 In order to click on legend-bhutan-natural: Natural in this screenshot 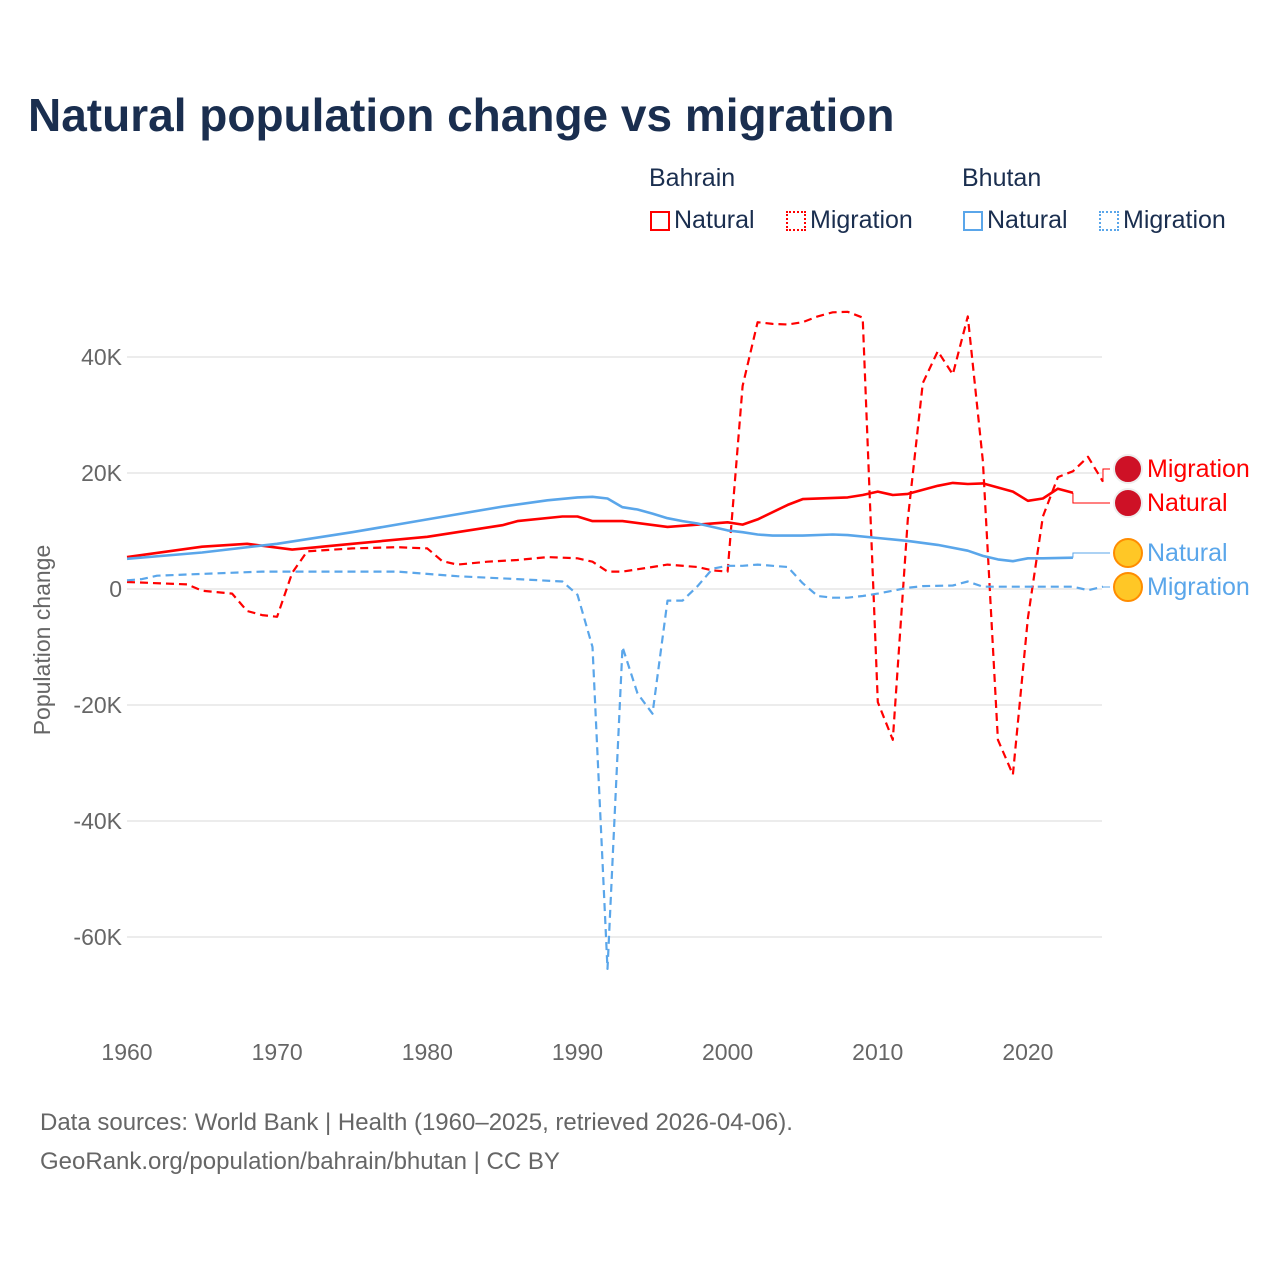, I will do `click(1015, 220)`.